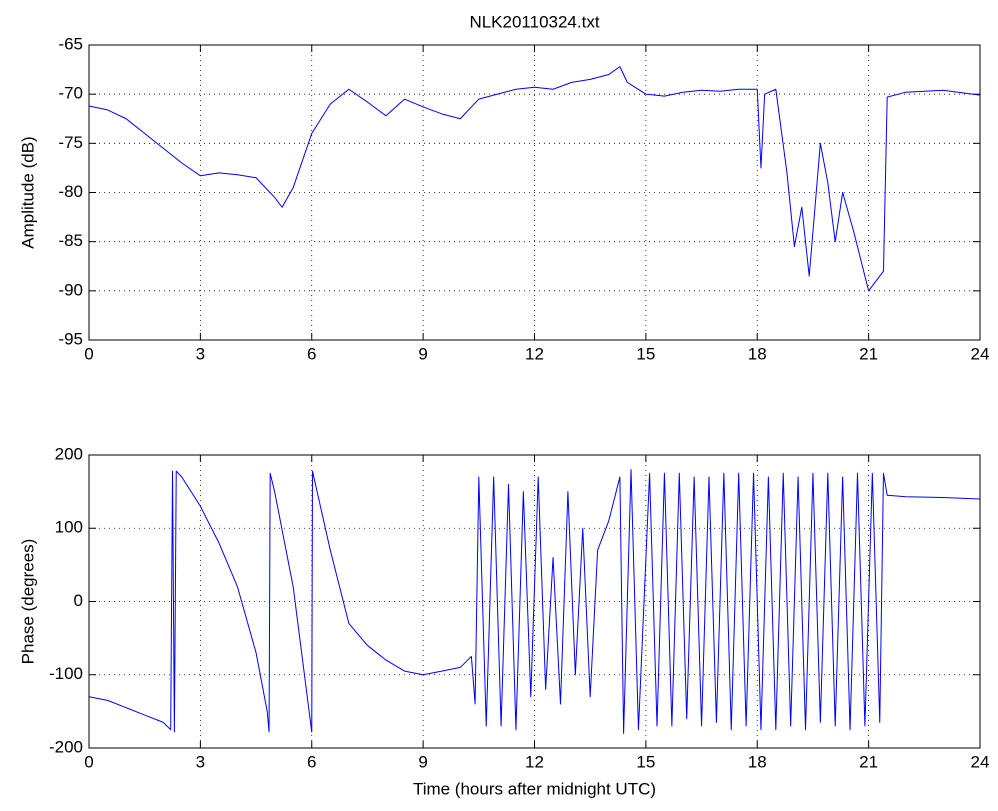 Image resolution: width=998 pixels, height=811 pixels. I want to click on y-tick-label: -200, so click(66, 746).